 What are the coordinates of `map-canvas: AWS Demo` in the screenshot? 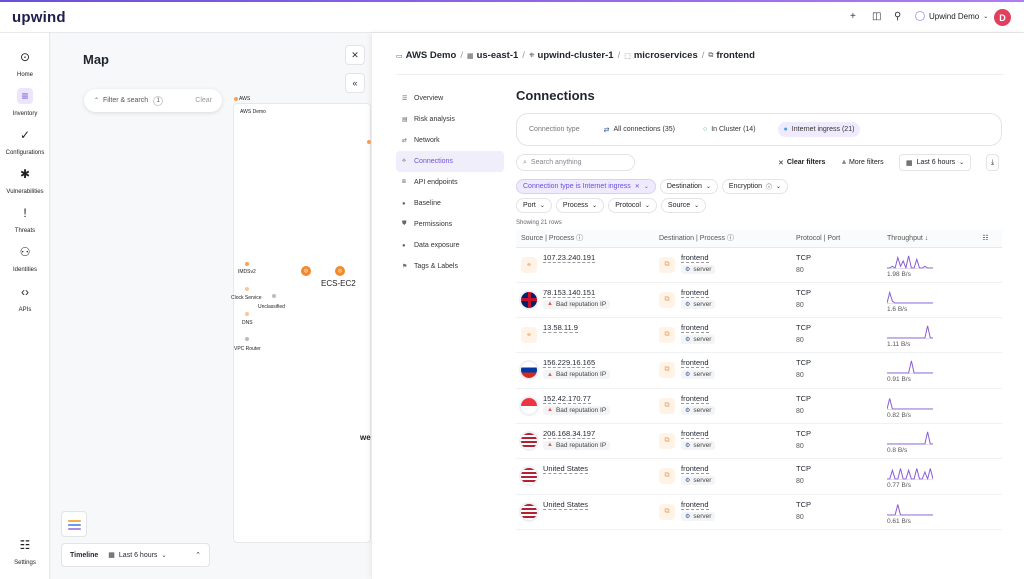 It's located at (302, 323).